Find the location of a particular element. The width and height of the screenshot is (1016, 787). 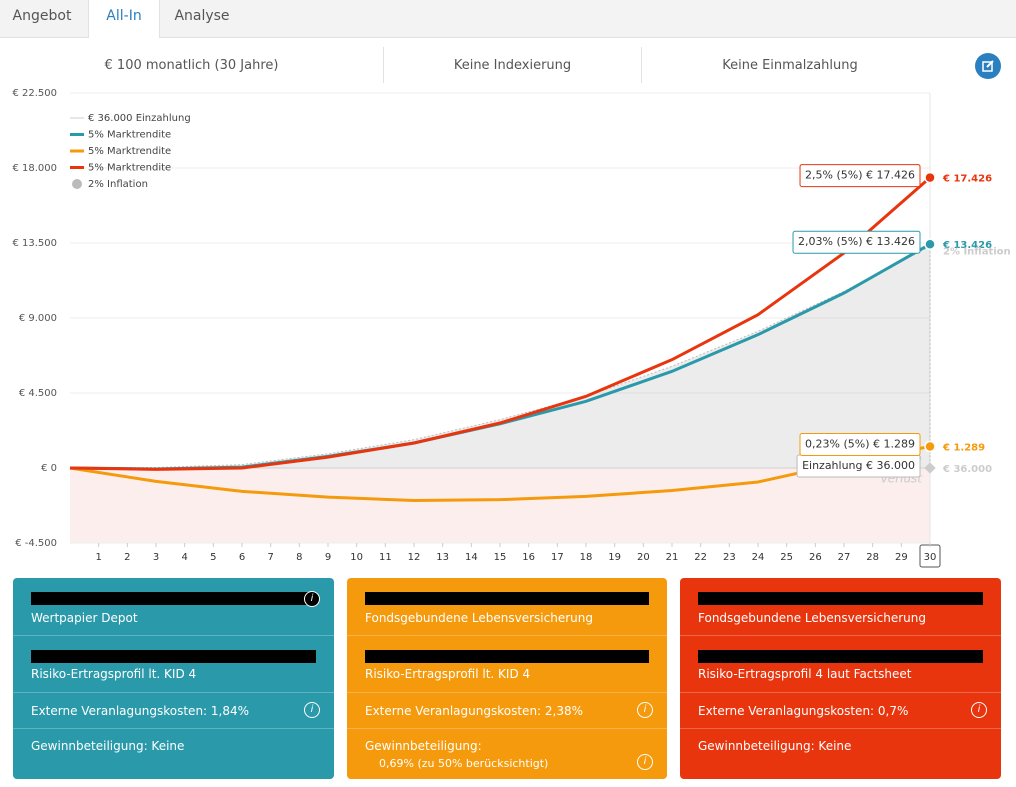

x-tick-label: 25 is located at coordinates (786, 557).